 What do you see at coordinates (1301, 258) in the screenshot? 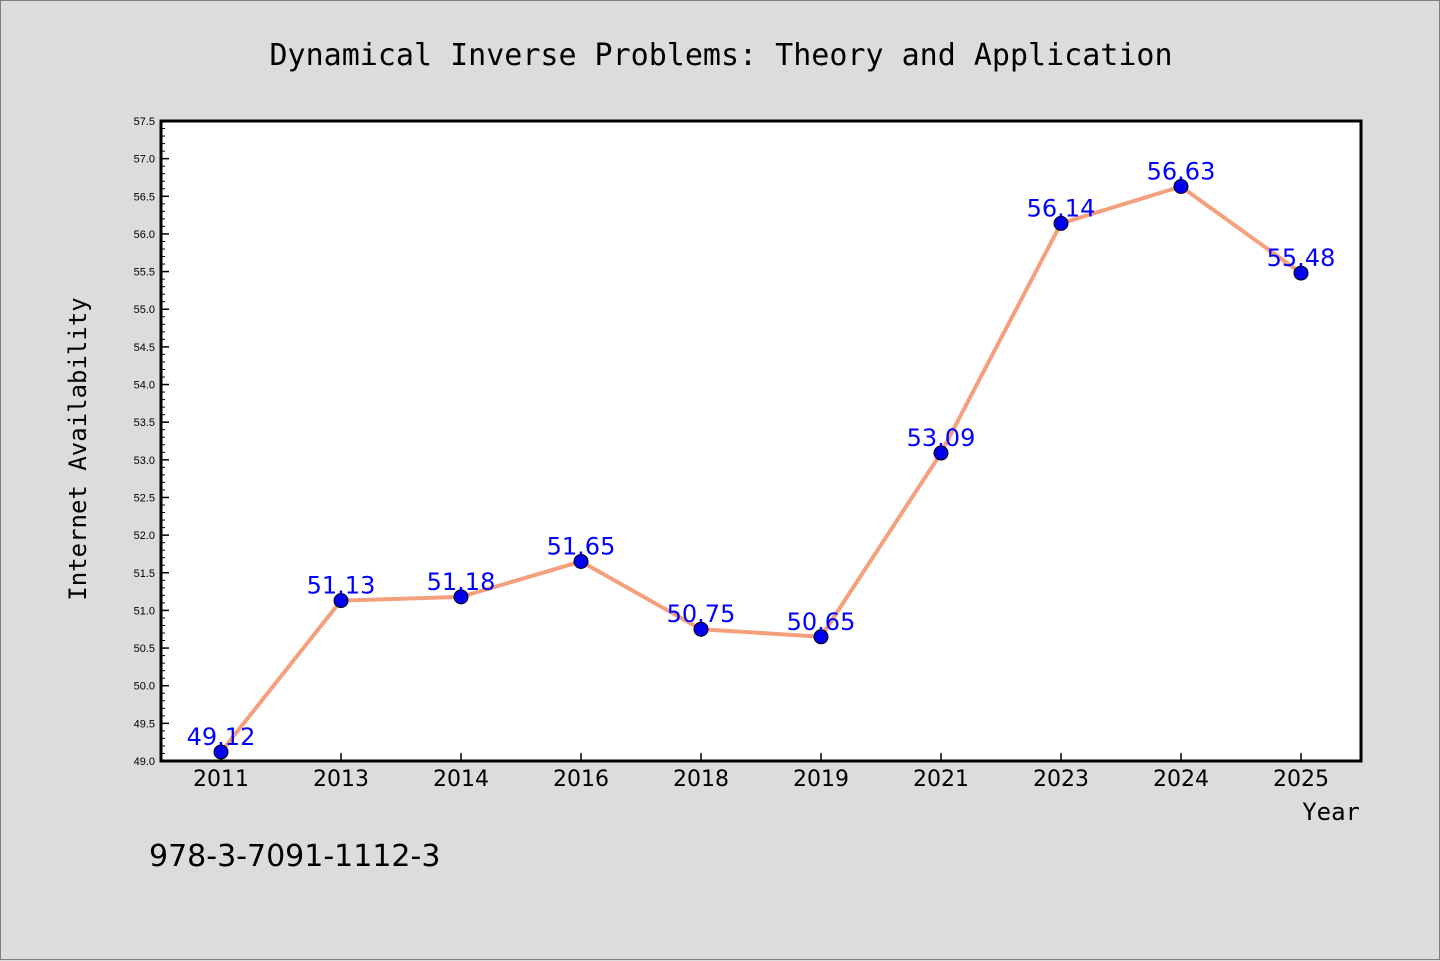
I see `data-label: 55.48` at bounding box center [1301, 258].